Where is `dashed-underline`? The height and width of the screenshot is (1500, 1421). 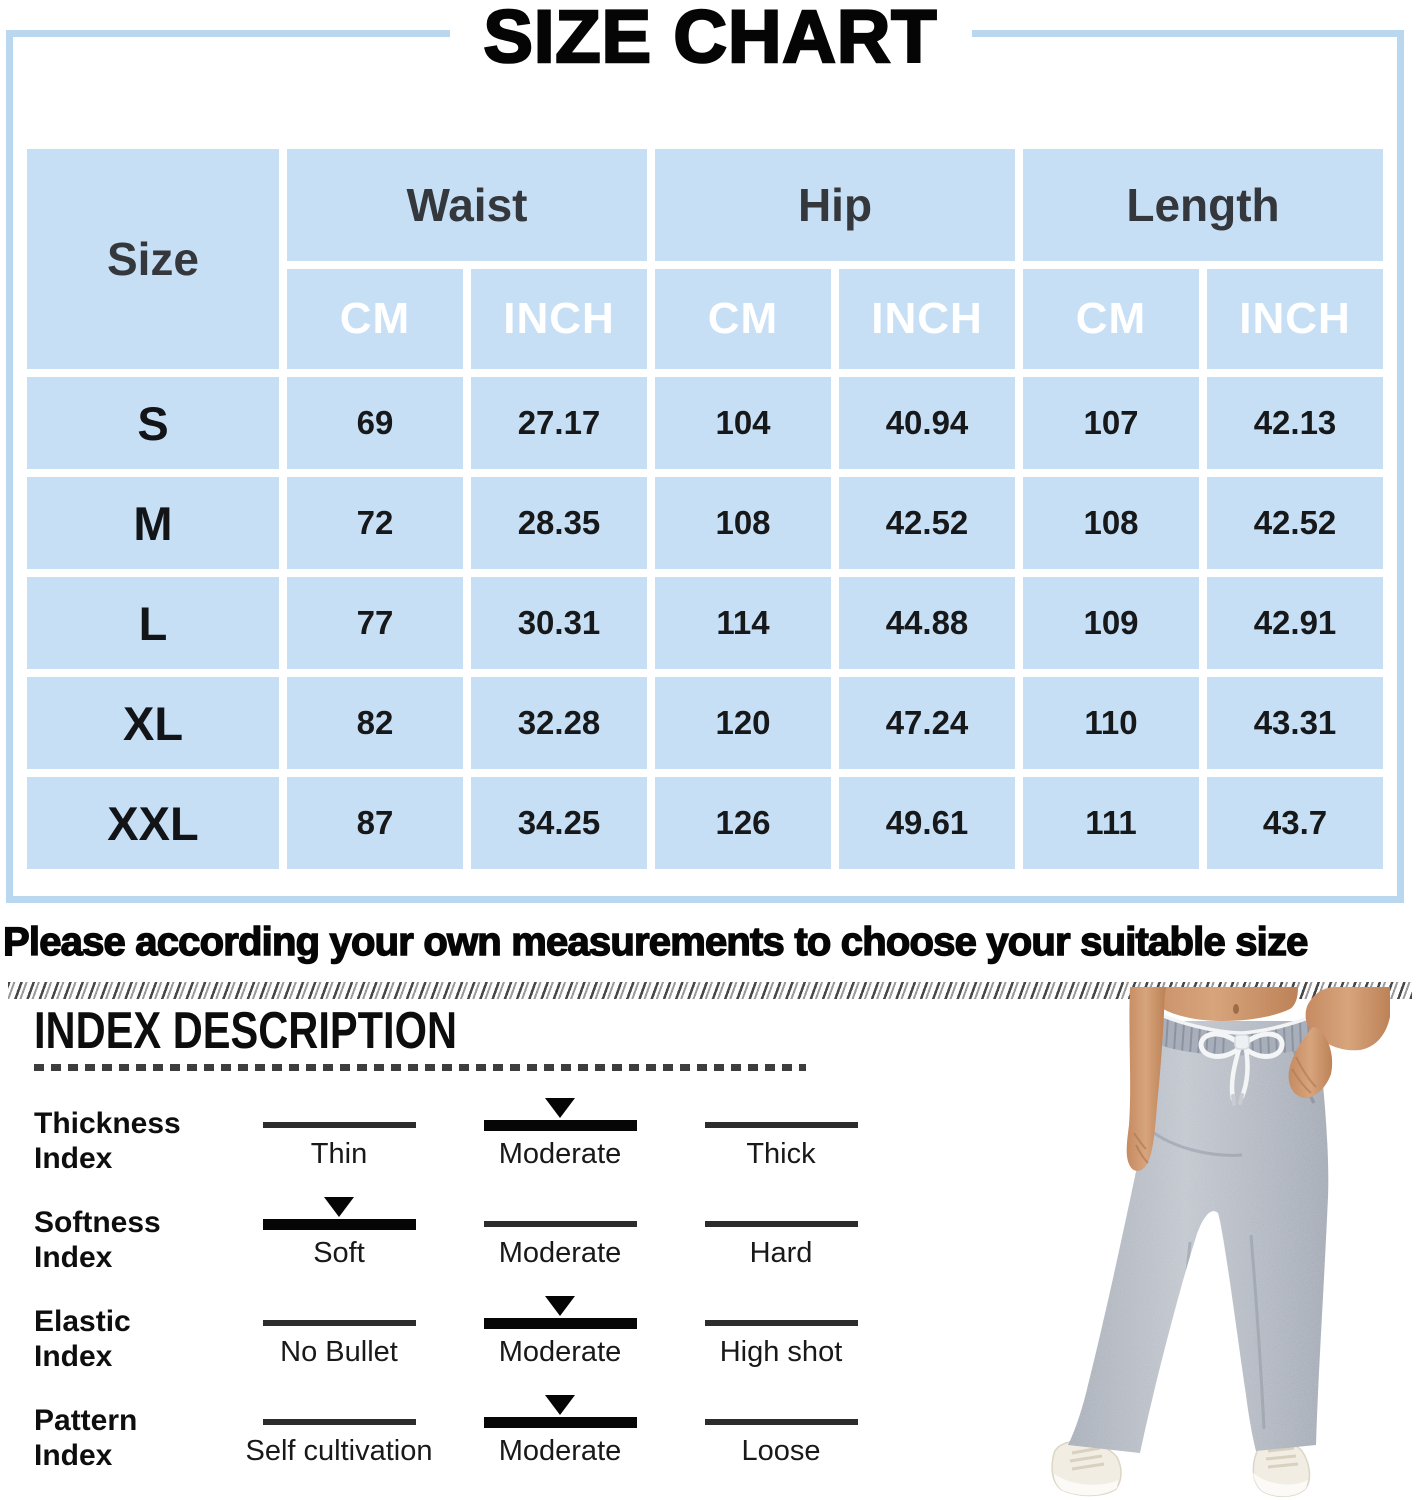 dashed-underline is located at coordinates (420, 1067).